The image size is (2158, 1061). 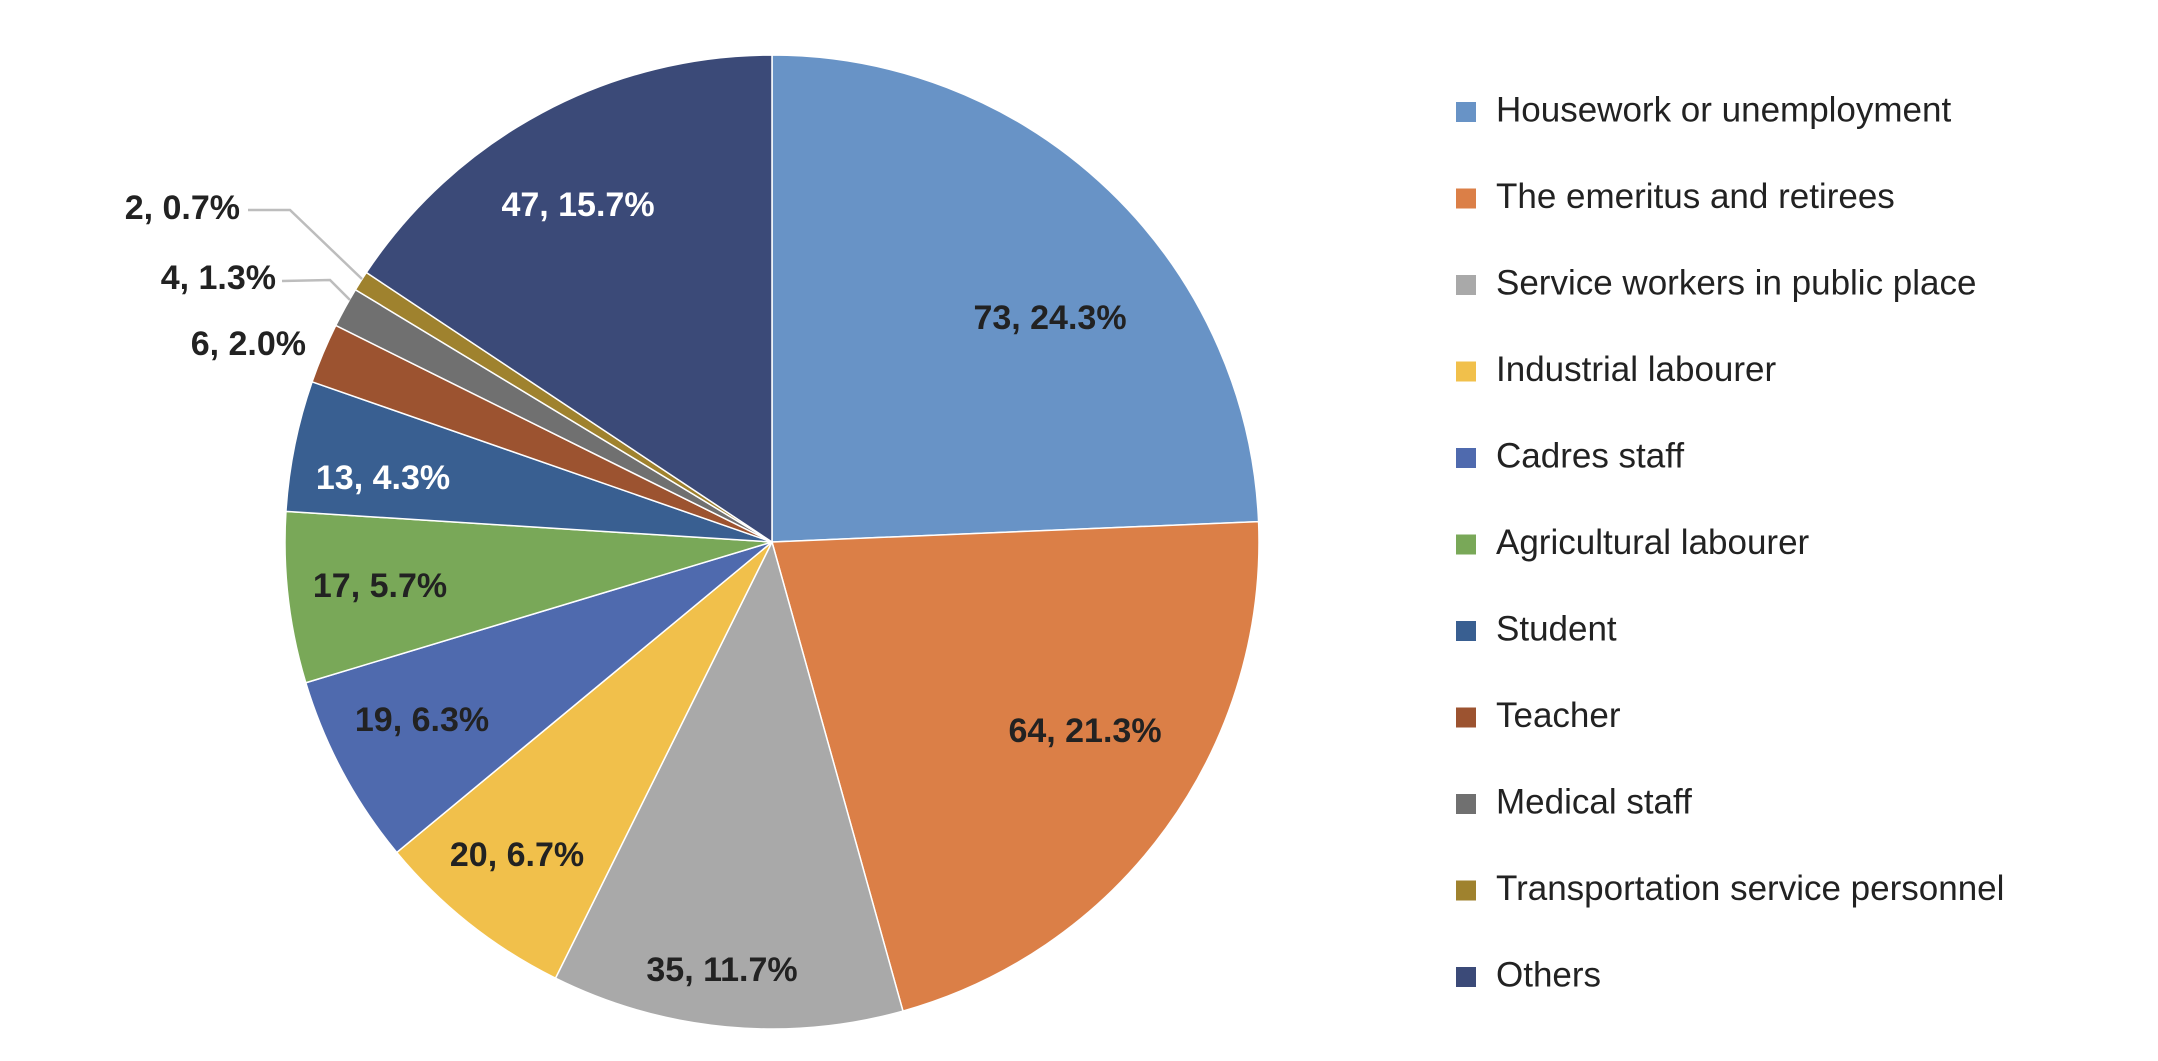 I want to click on legend-item-teacher: Teacher, so click(x=1538, y=715).